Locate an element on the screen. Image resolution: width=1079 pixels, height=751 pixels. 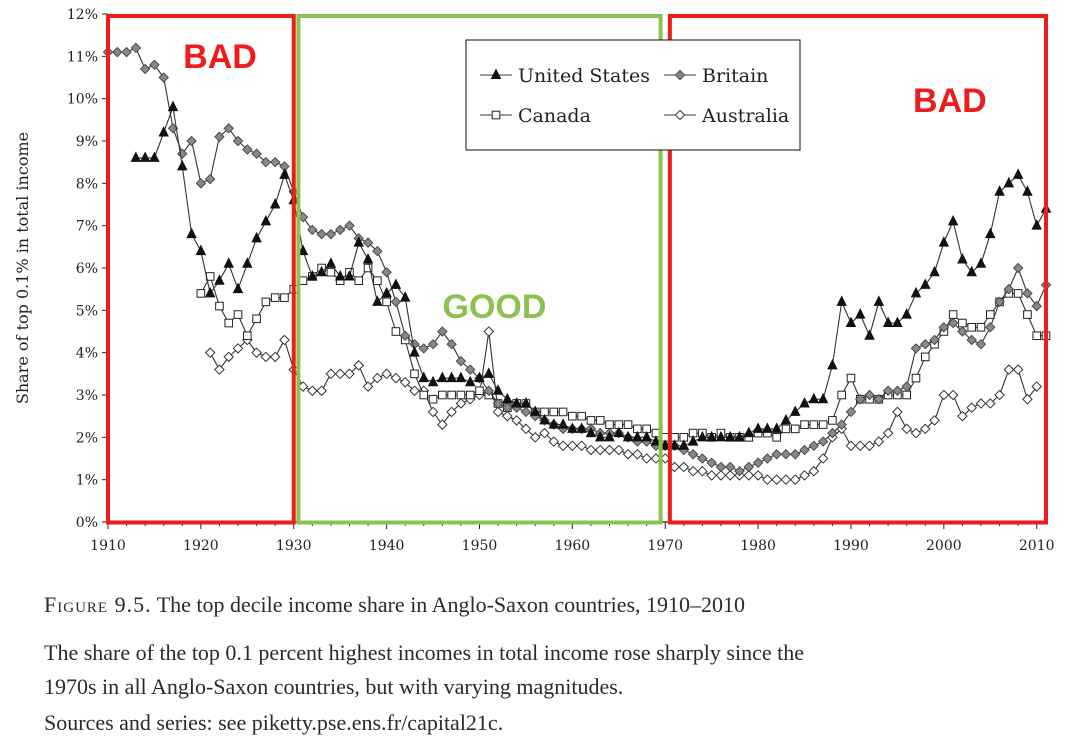
x-tick-label: 1950 is located at coordinates (480, 546).